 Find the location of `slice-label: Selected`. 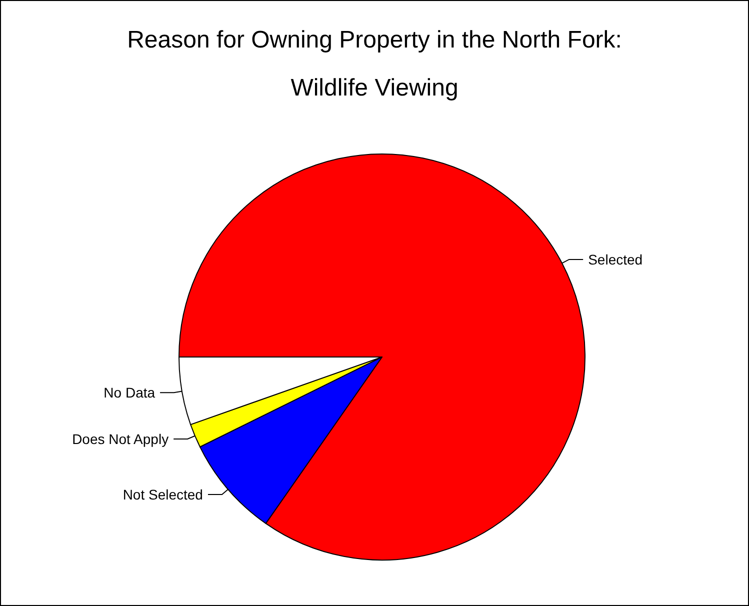

slice-label: Selected is located at coordinates (615, 259).